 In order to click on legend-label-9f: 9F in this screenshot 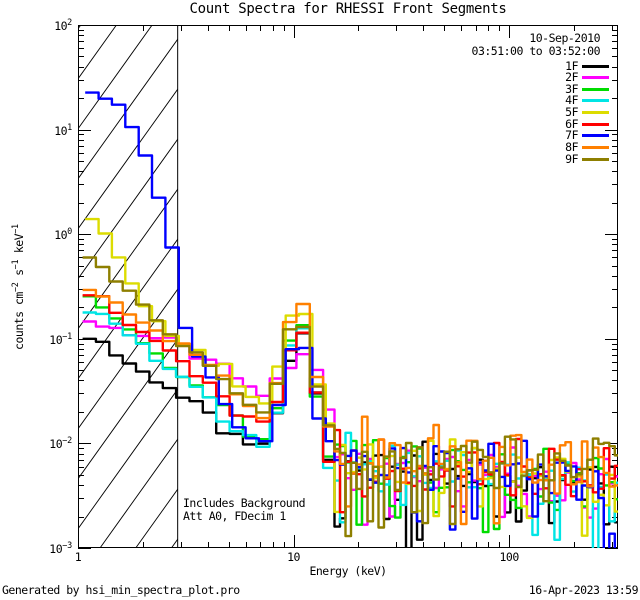, I will do `click(571, 158)`.